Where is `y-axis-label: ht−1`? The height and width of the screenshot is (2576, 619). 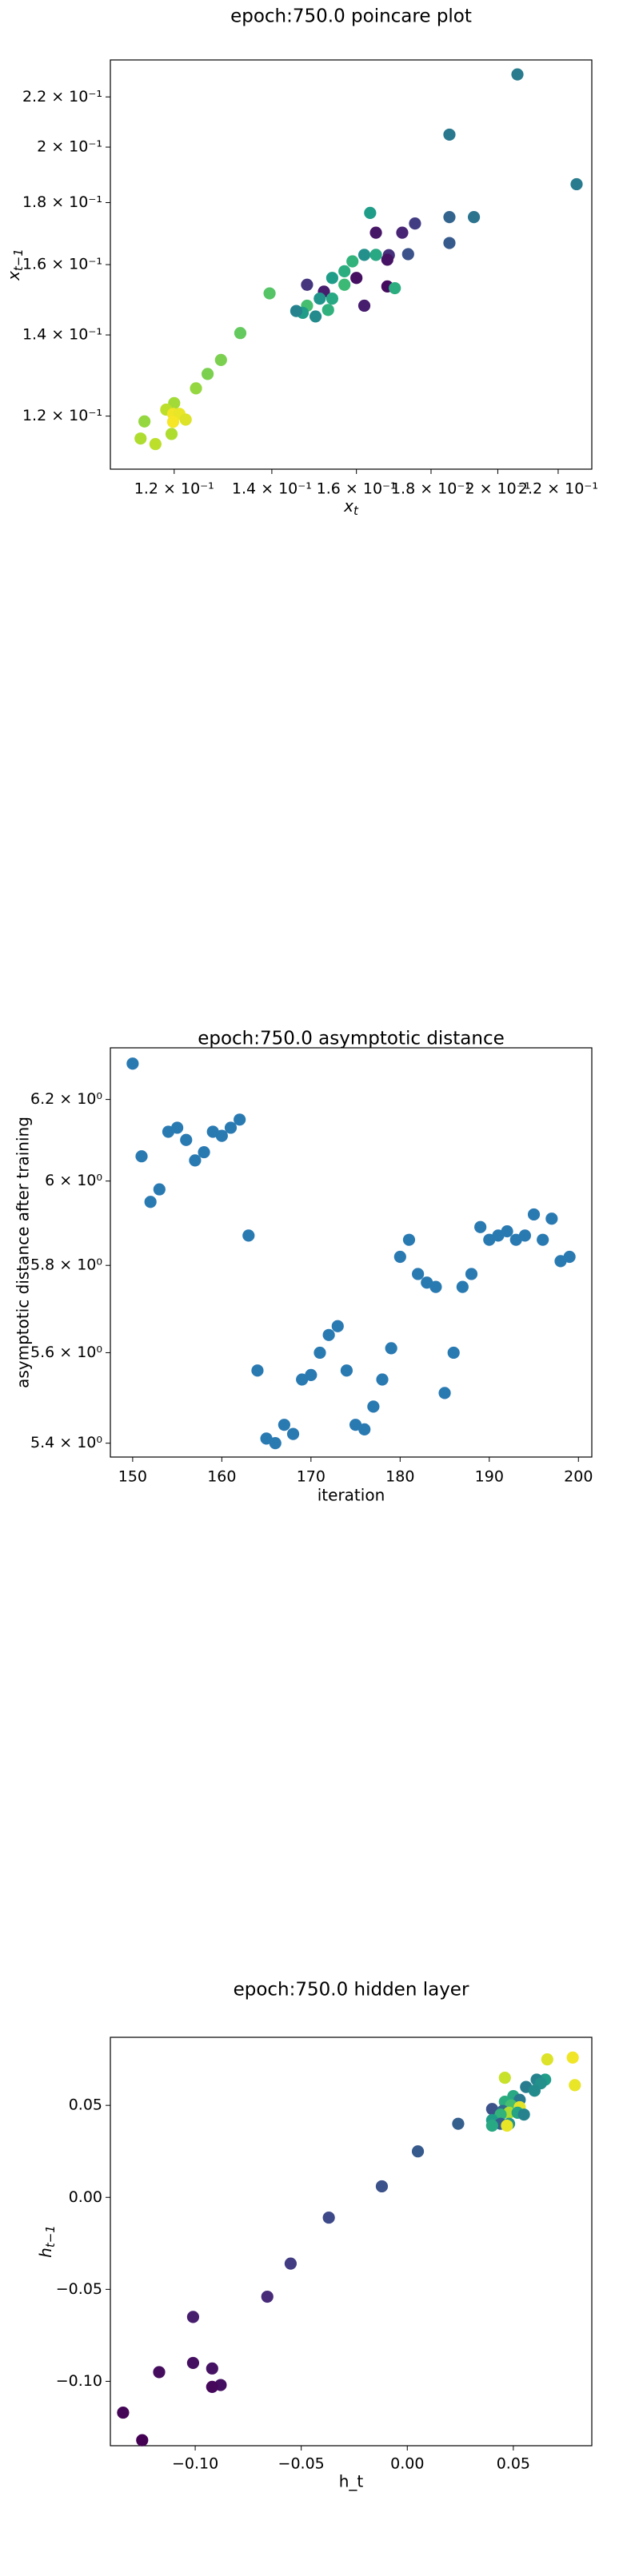 y-axis-label: ht−1 is located at coordinates (47, 2241).